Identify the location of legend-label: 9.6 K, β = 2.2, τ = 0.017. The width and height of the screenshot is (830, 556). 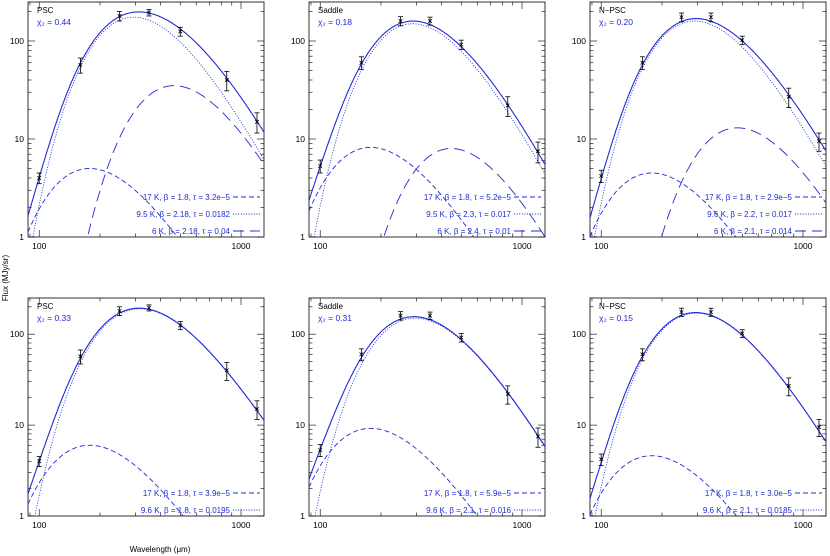
(749, 214).